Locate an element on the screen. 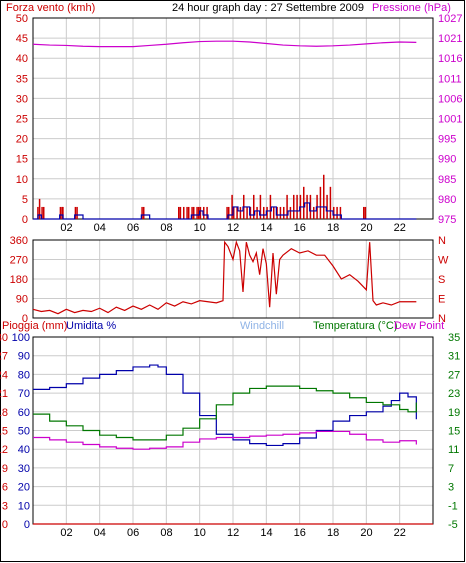  y-tick-label: 270 is located at coordinates (19, 261).